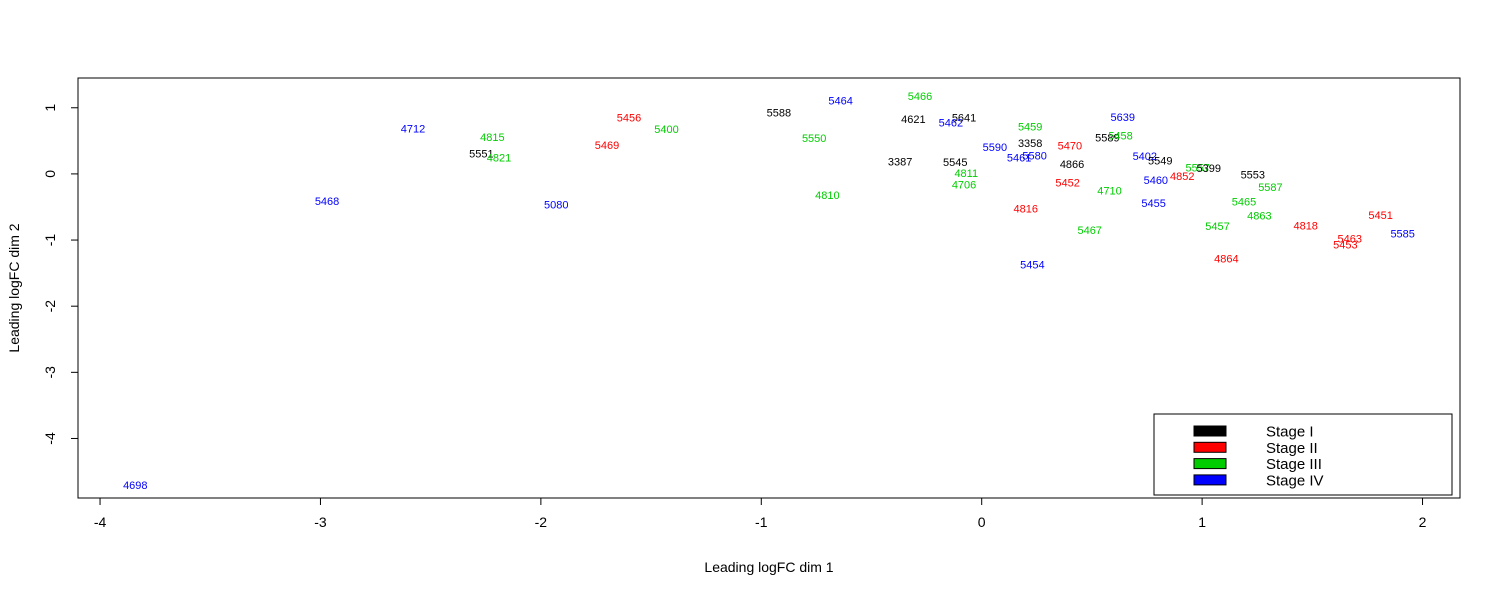 This screenshot has height=596, width=1500. I want to click on point-label: 5459, so click(1030, 127).